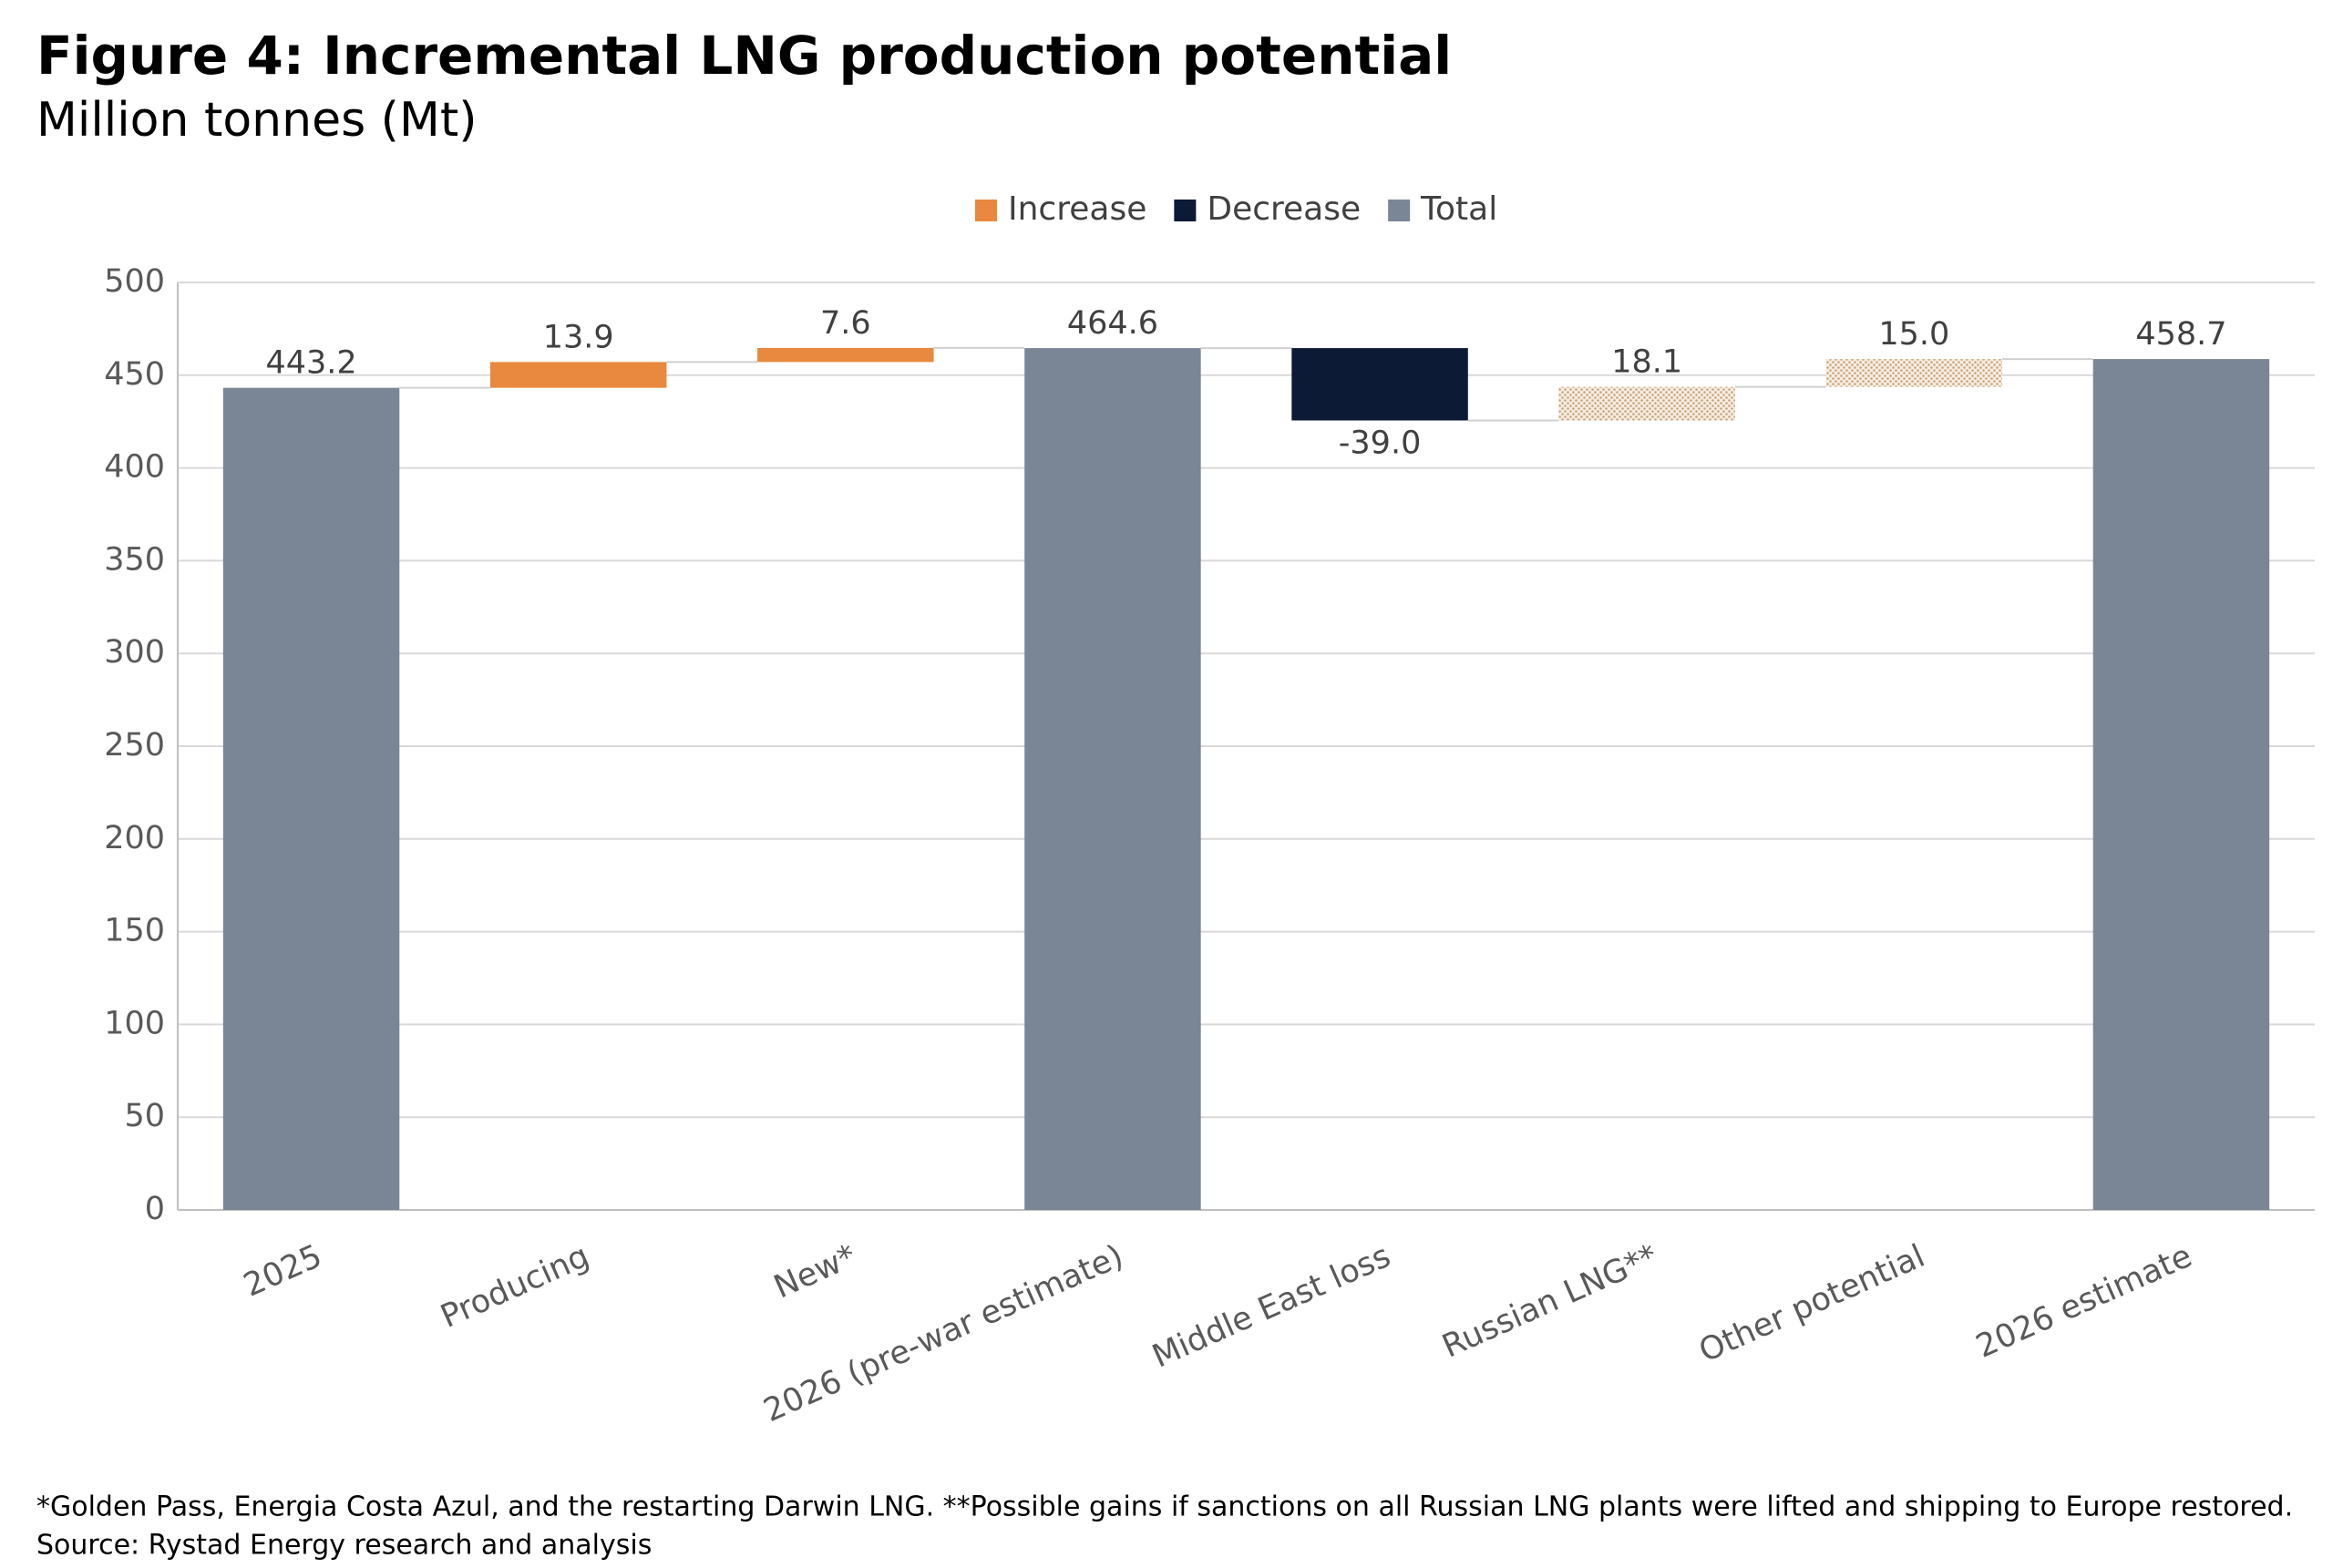 This screenshot has width=2333, height=1568. I want to click on chart-subtitle: Million tonnes (Mt), so click(257, 120).